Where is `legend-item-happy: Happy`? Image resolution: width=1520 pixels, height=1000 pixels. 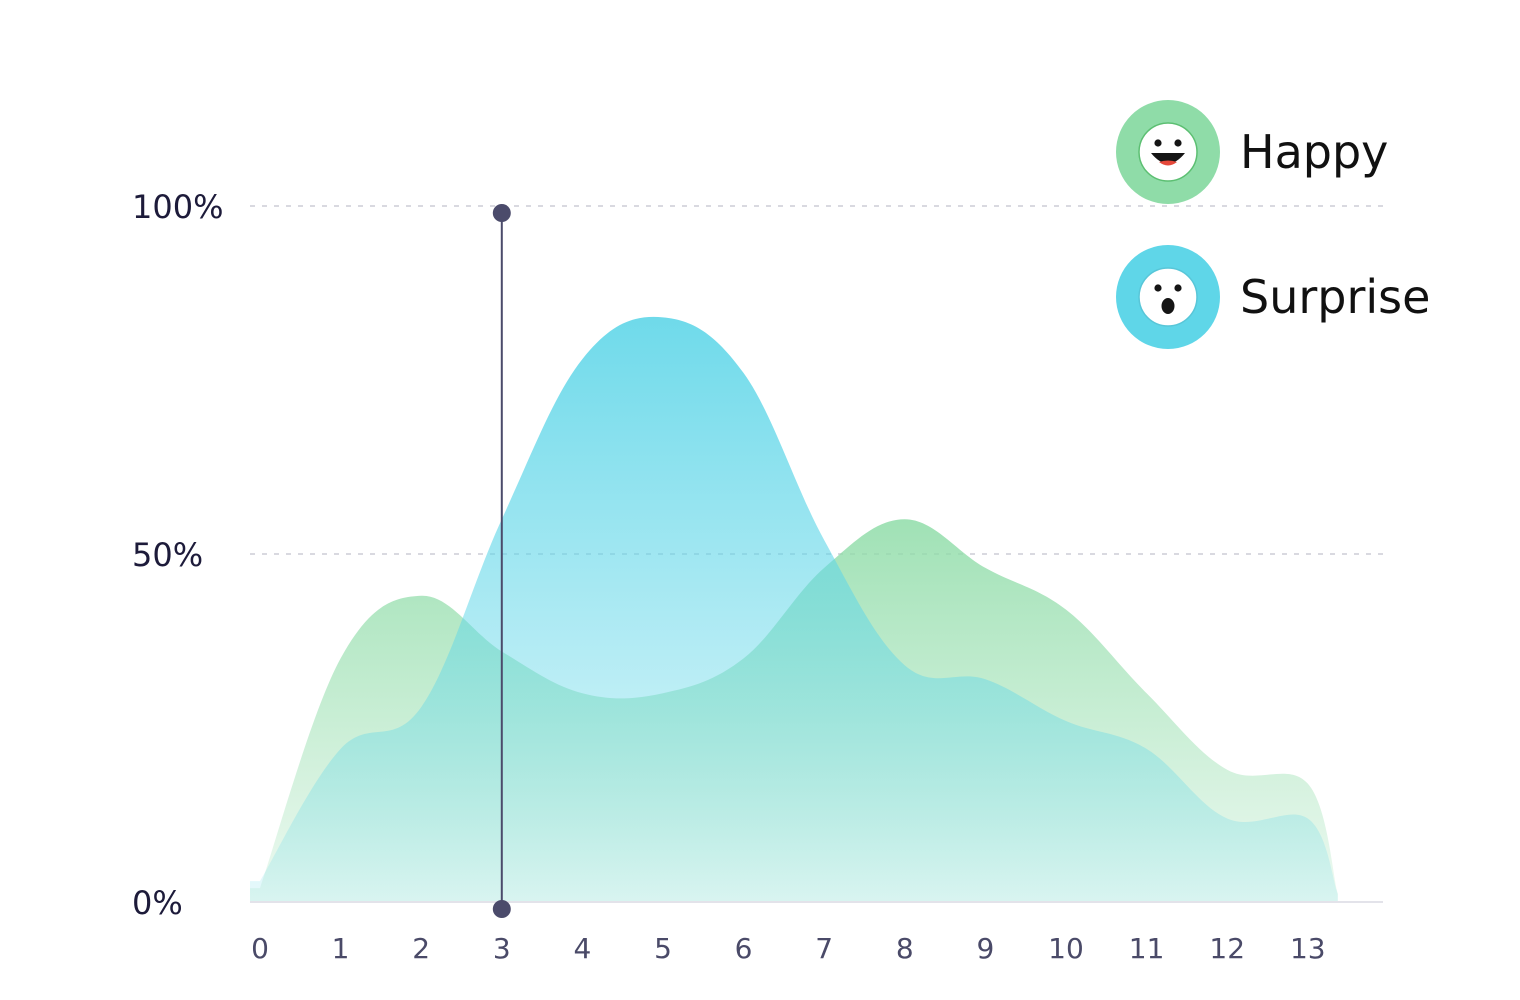 legend-item-happy: Happy is located at coordinates (1252, 152).